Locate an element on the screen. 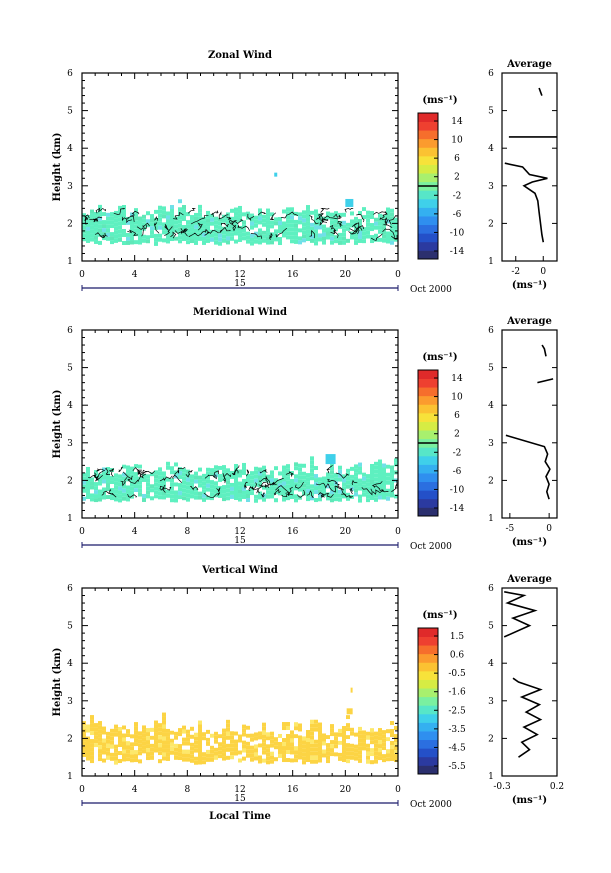  average-x-label: (ms⁻¹) is located at coordinates (529, 285).